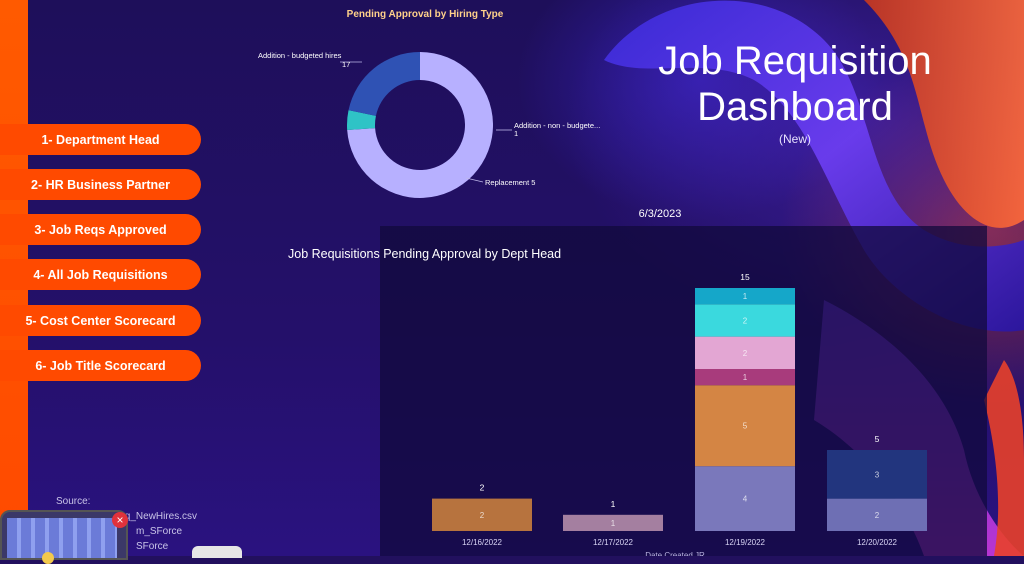  Describe the element at coordinates (516, 133) in the screenshot. I see `donut-slice-value: 1` at that location.